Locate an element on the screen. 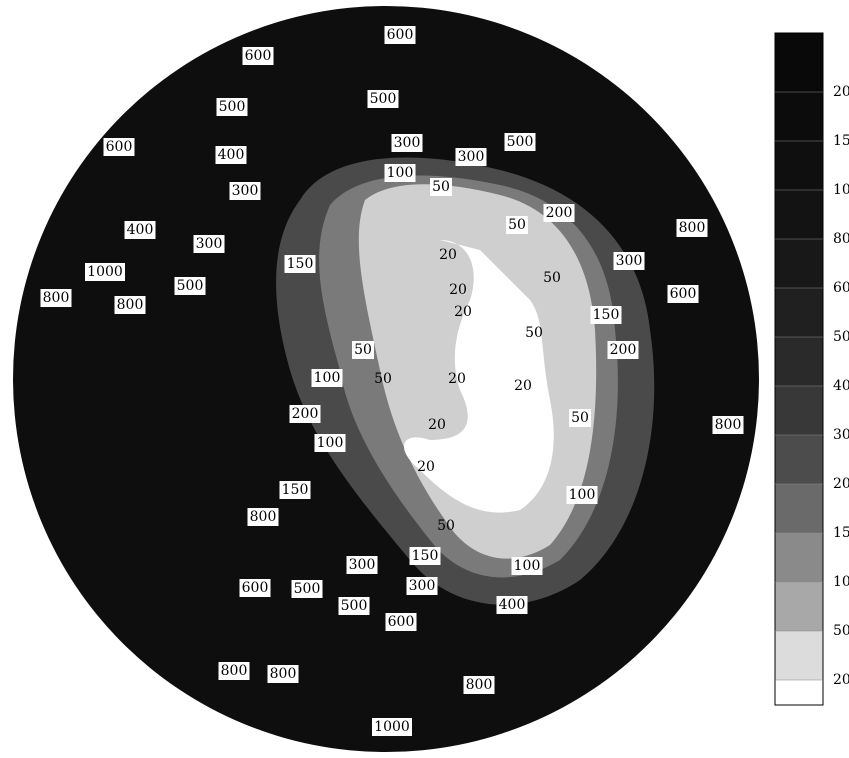 The image size is (849, 758). colorbar-label: 1000 is located at coordinates (841, 190).